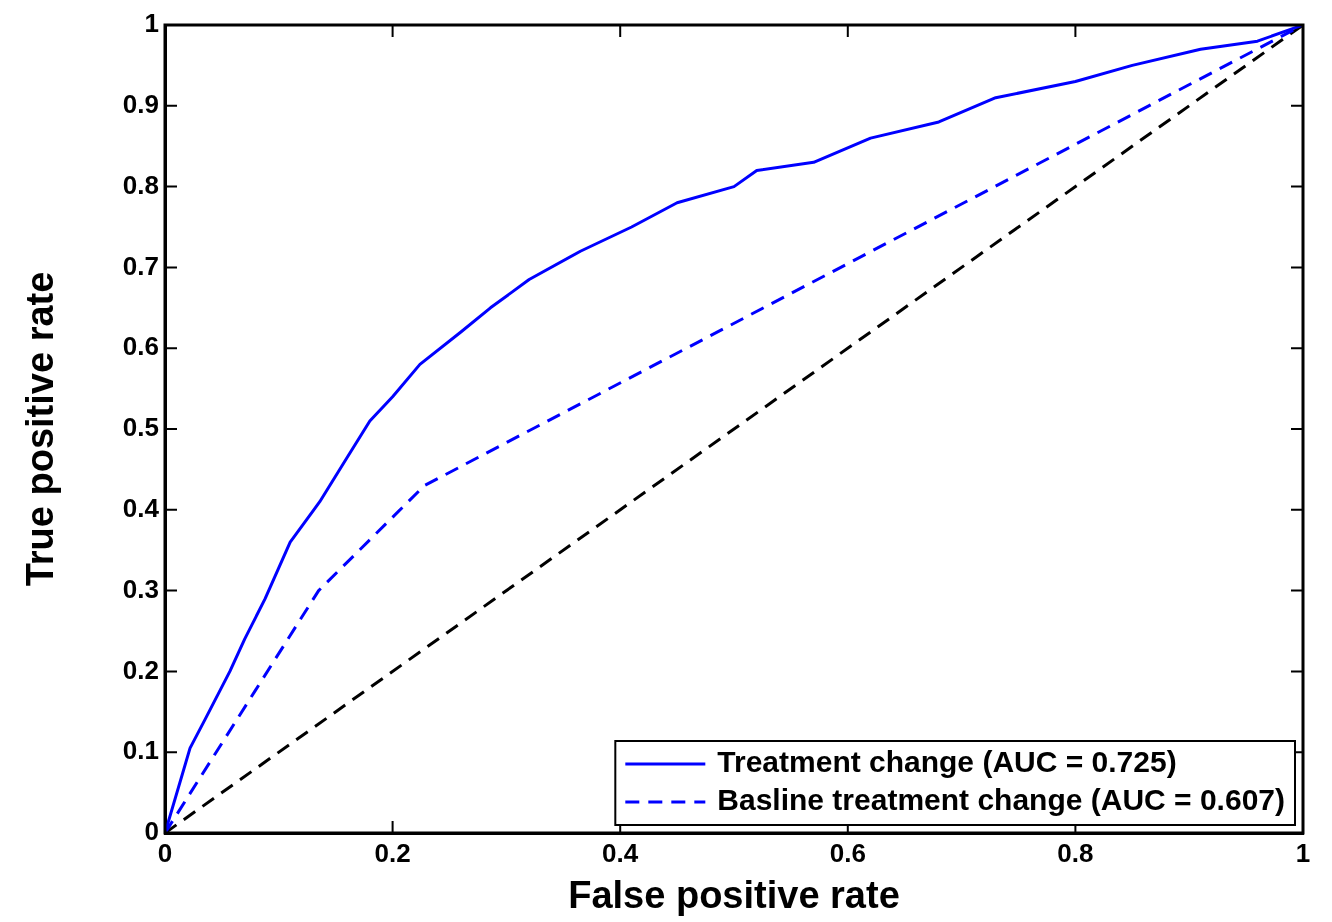 The height and width of the screenshot is (922, 1332). I want to click on y-tick-label: 0.3, so click(140, 588).